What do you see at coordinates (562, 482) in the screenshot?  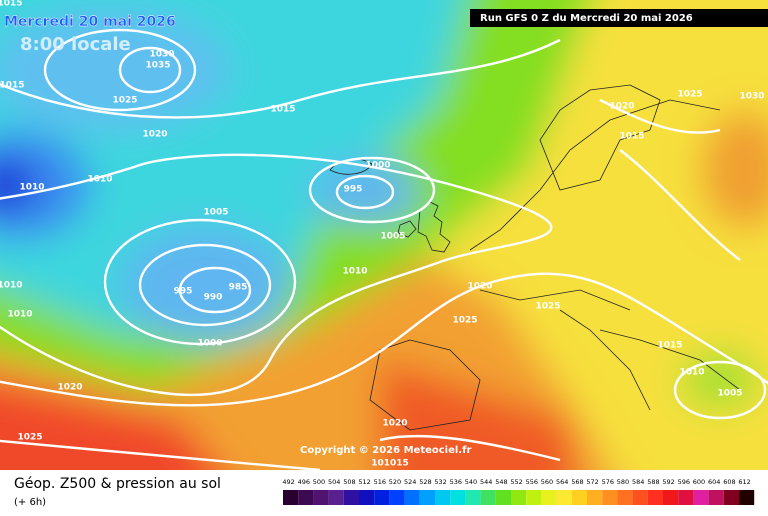 I see `scale-label: 564` at bounding box center [562, 482].